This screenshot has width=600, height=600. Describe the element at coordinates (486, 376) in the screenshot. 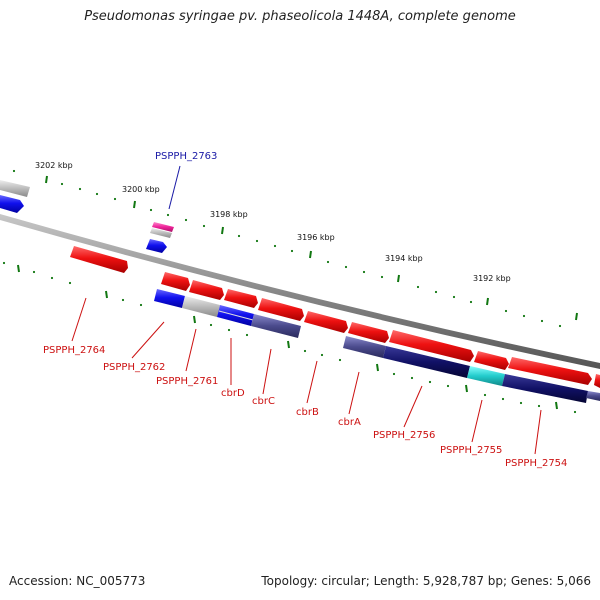

I see `gene-psp2755-domain-cyan` at that location.